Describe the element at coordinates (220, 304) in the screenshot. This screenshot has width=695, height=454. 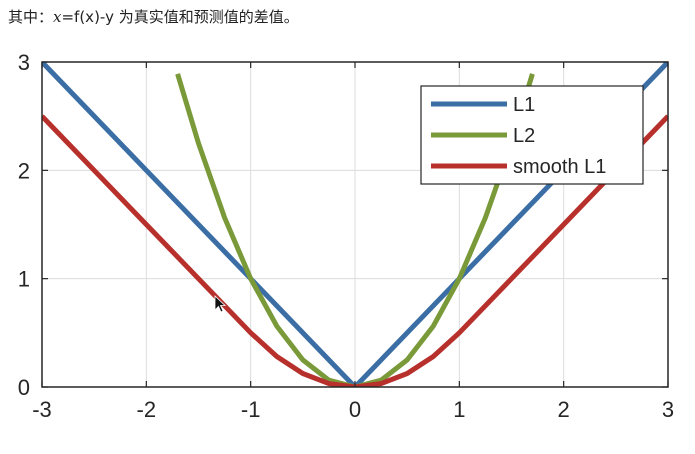
I see `mouse-cursor-icon` at that location.